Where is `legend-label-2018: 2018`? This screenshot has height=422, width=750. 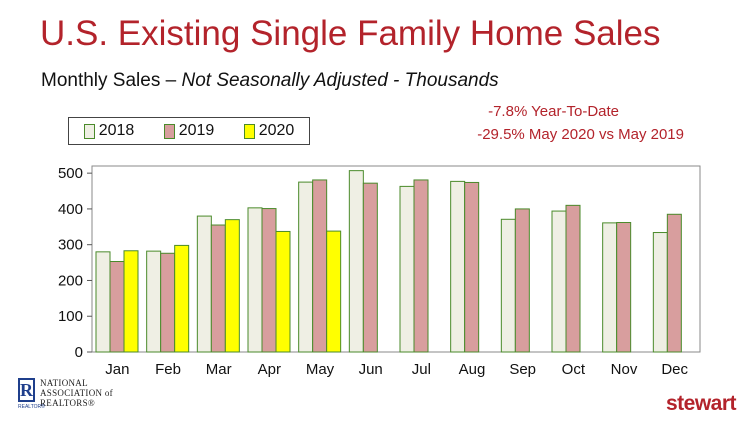 legend-label-2018: 2018 is located at coordinates (116, 130).